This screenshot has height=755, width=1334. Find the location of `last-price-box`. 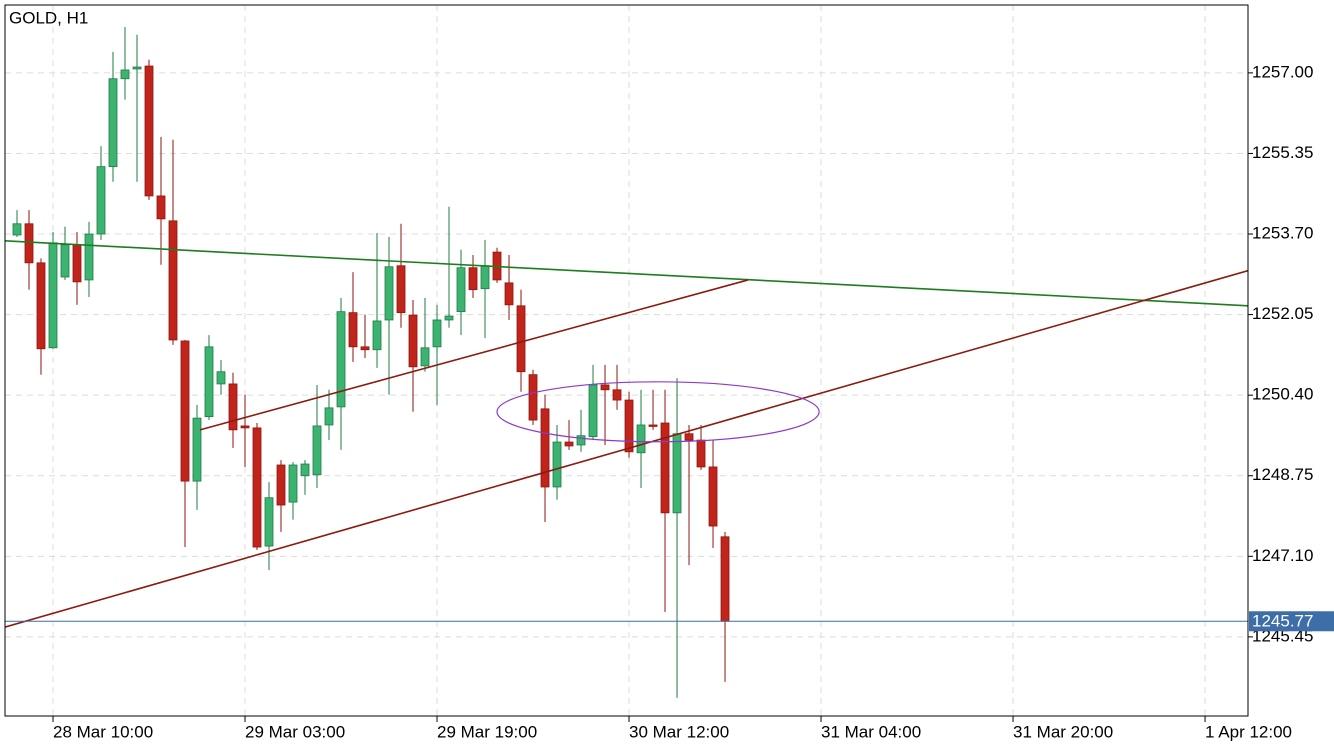

last-price-box is located at coordinates (1291, 621).